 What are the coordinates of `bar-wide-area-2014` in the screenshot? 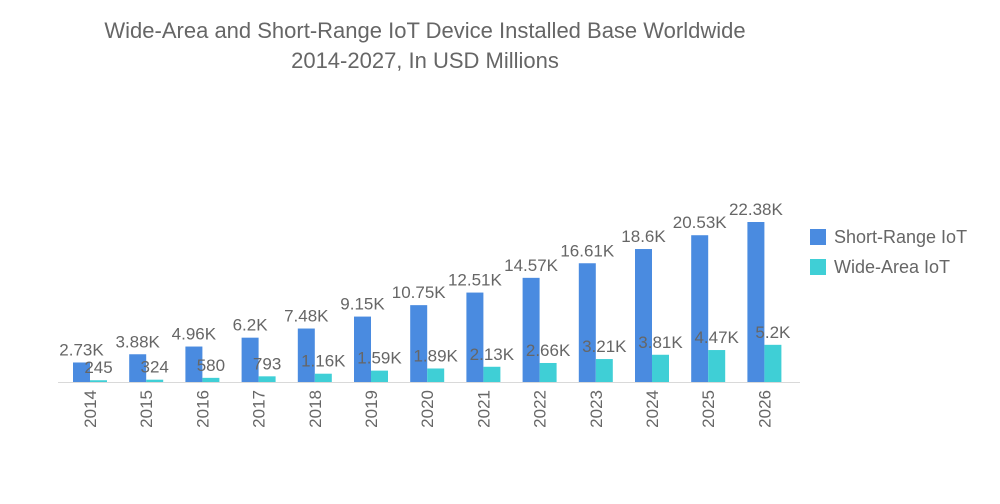 It's located at (98, 381).